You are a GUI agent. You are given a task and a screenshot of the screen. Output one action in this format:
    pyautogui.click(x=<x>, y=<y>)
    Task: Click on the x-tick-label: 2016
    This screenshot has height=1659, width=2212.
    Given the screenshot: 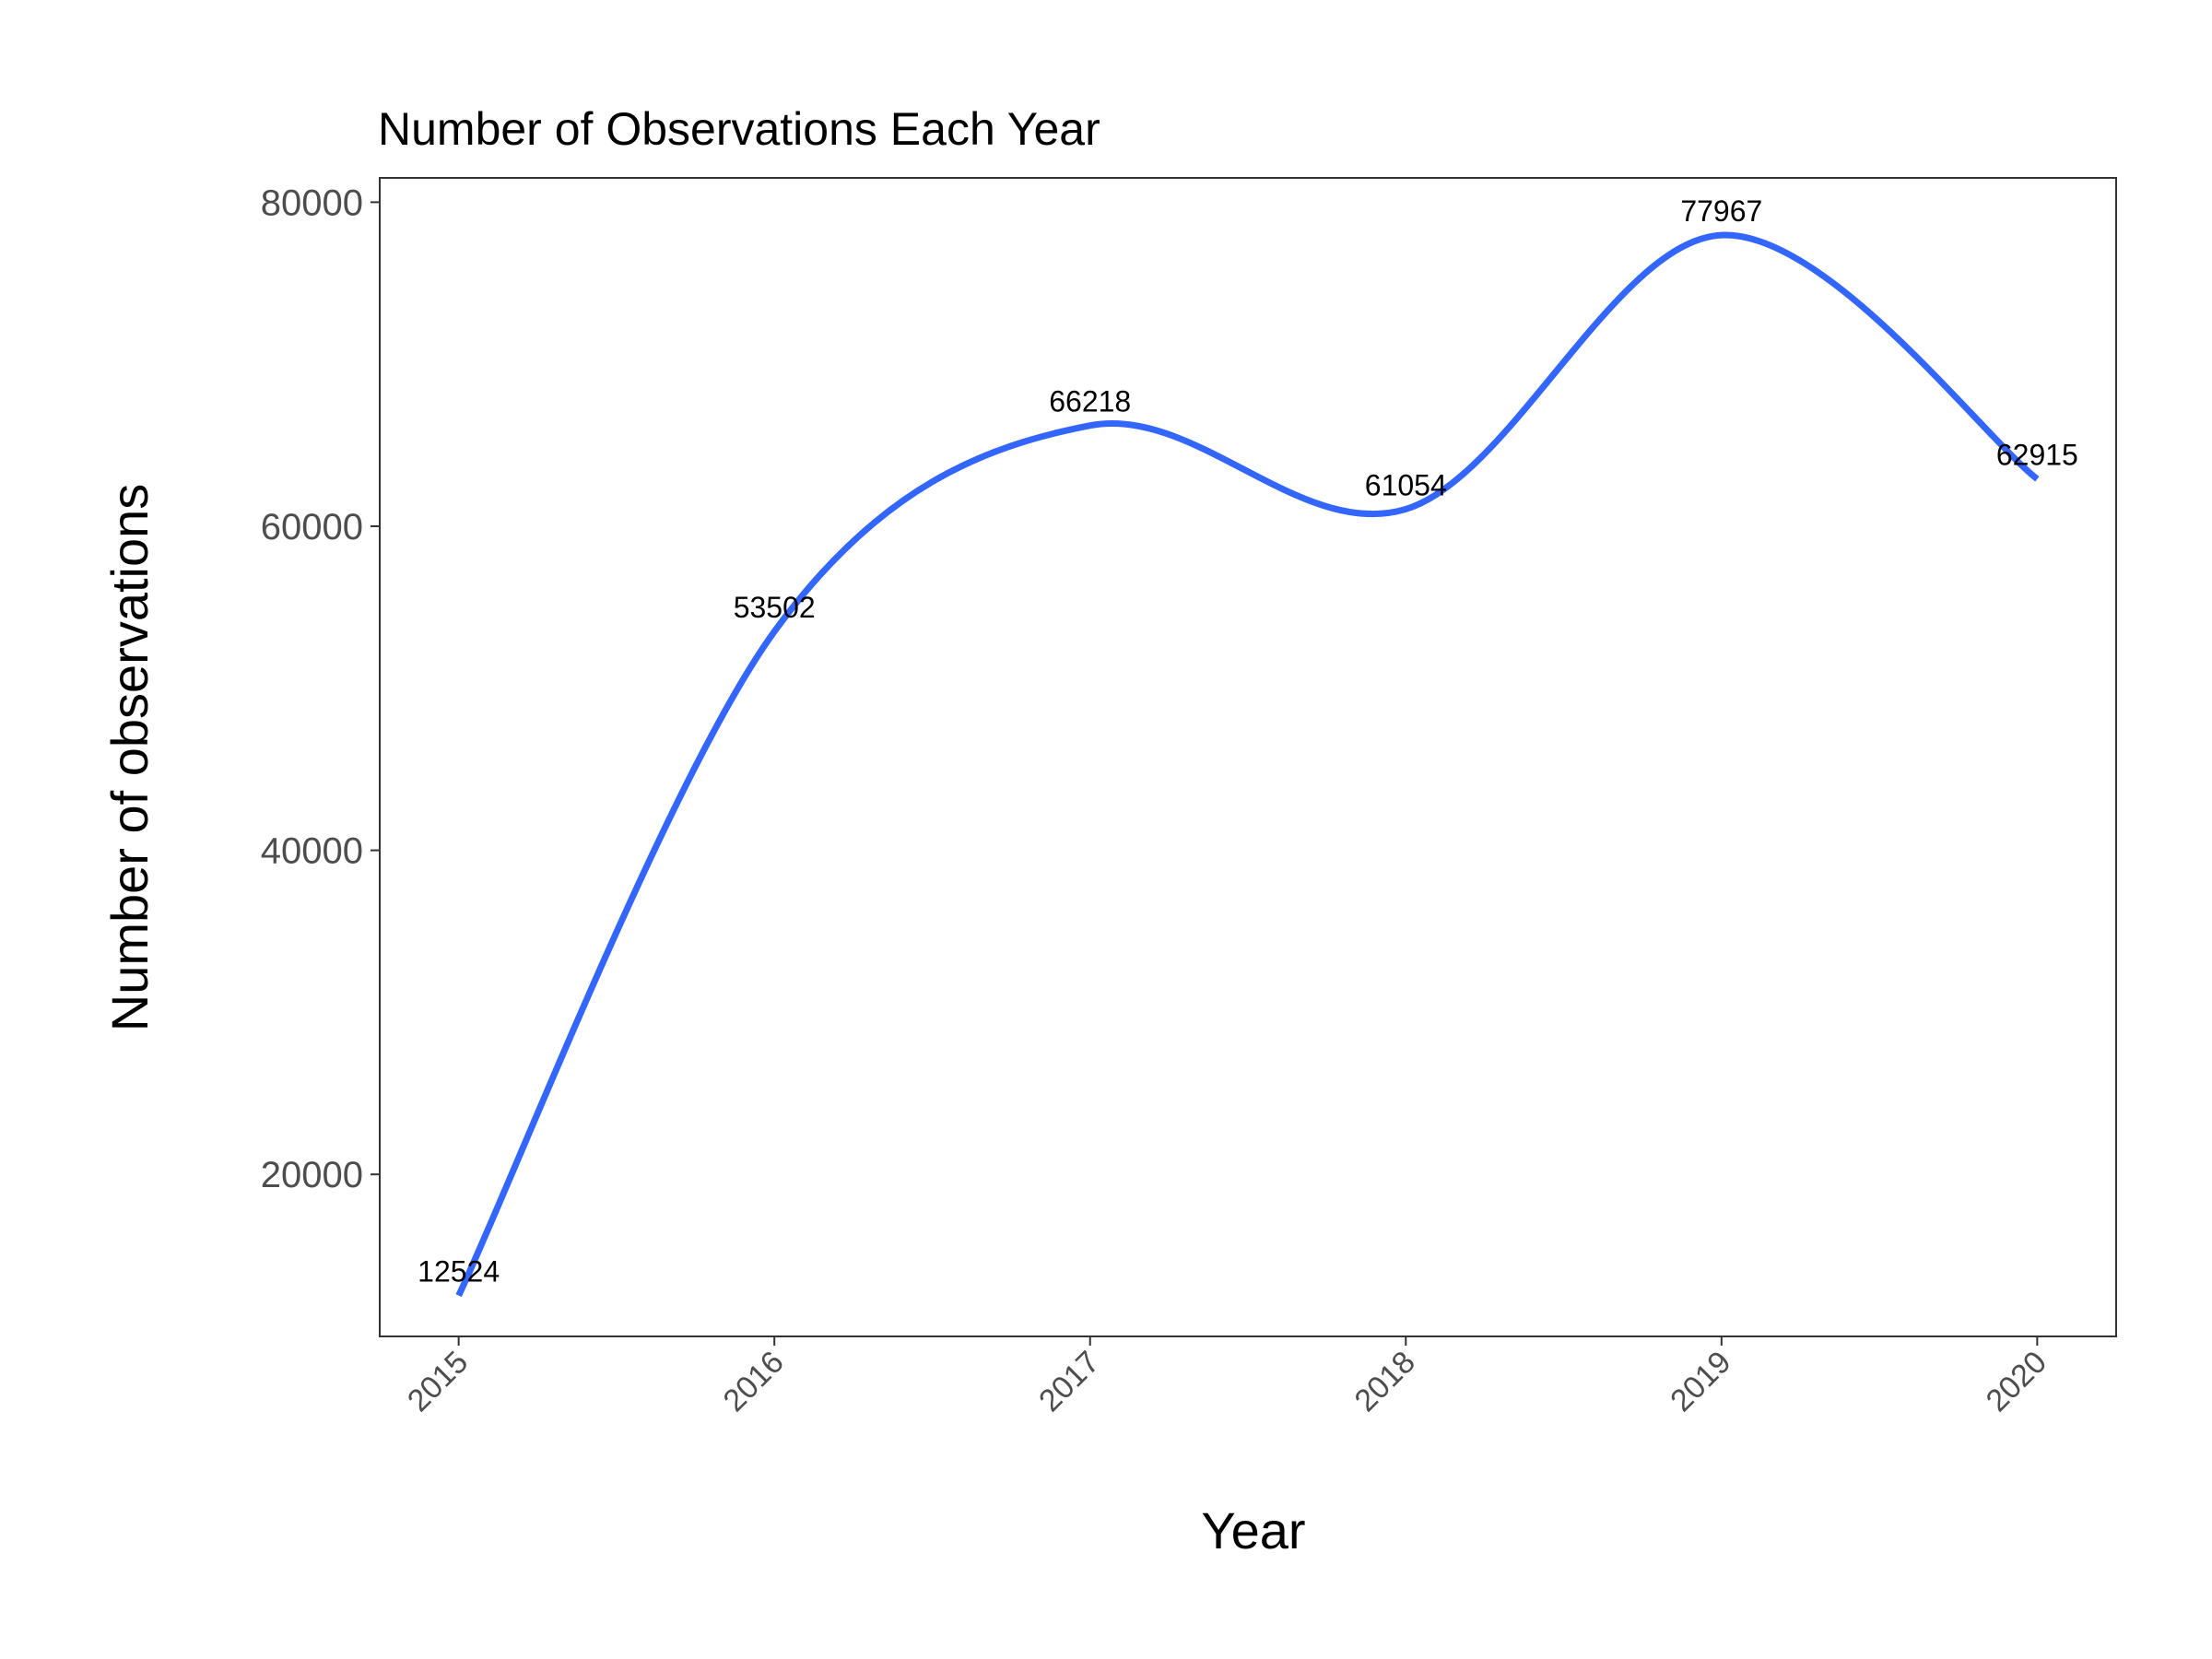 What is the action you would take?
    pyautogui.click(x=753, y=1381)
    